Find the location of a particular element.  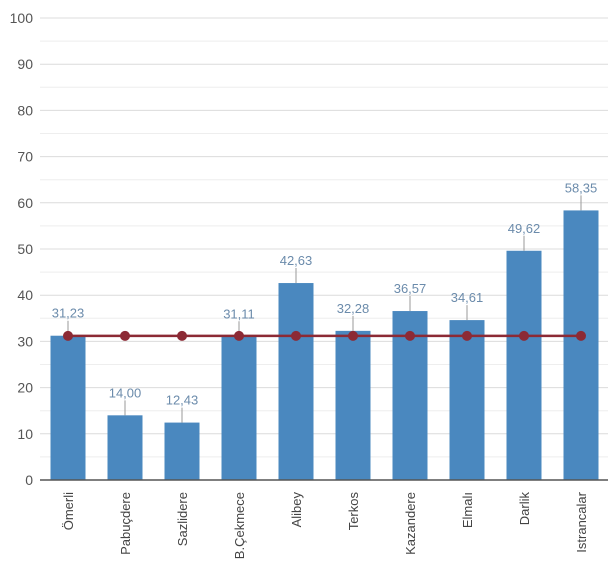

y-tick-label: 50 is located at coordinates (25, 249).